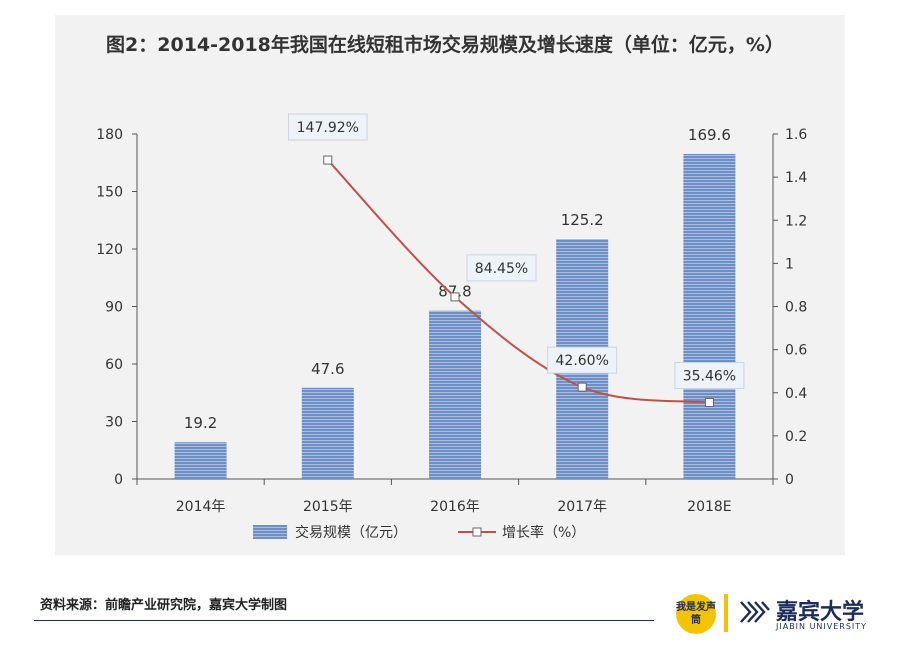 The image size is (900, 651). I want to click on x-tick-label: 2017年, so click(582, 507).